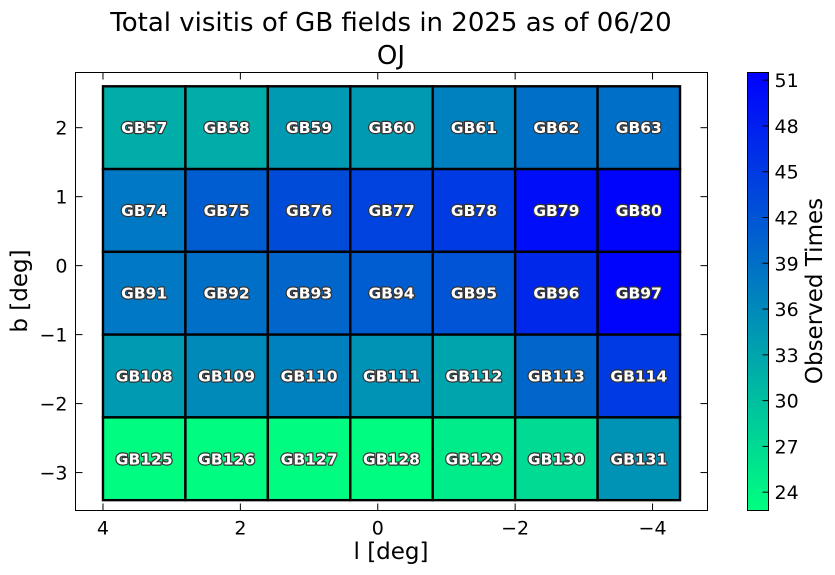 This screenshot has width=835, height=575. I want to click on field-label-gb79: GB79, so click(556, 211).